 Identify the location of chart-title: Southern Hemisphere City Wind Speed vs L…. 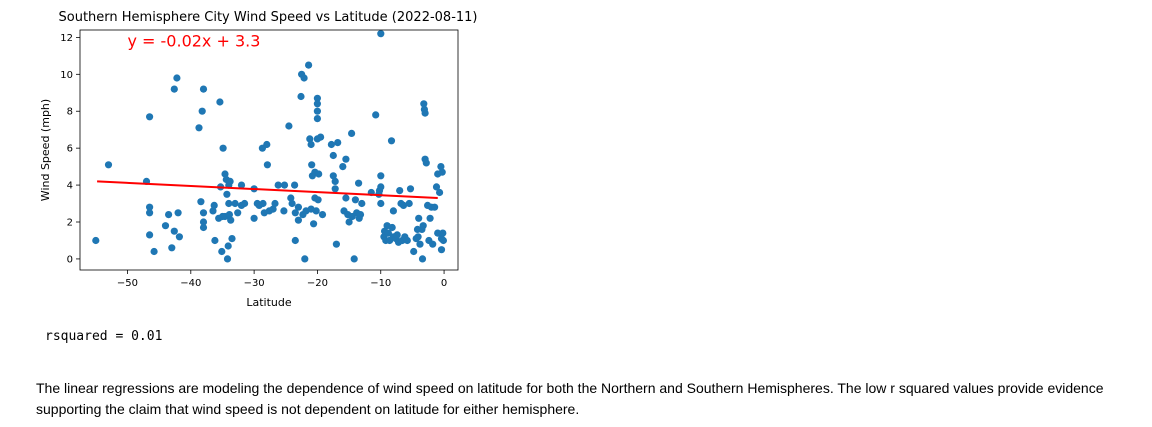
(268, 17).